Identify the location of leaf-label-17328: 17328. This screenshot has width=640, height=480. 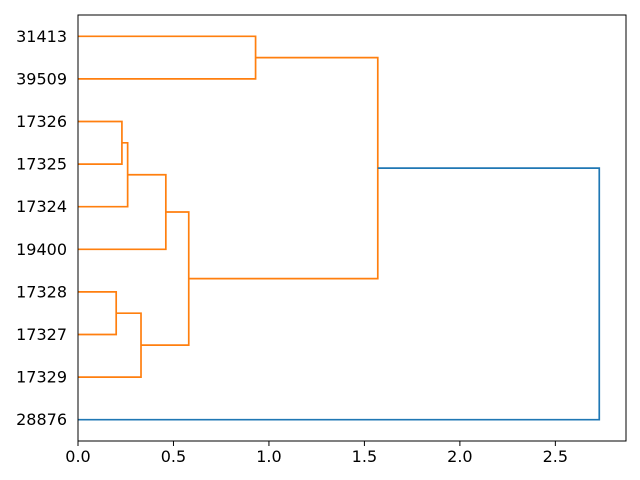
(41, 291).